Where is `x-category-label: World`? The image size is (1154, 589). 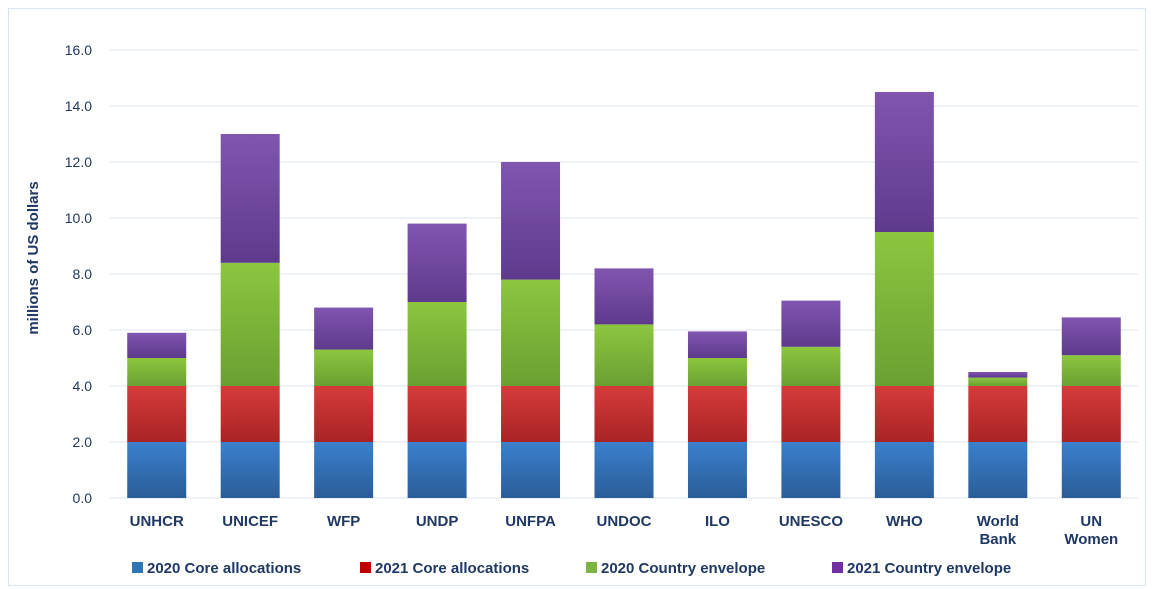 x-category-label: World is located at coordinates (998, 521).